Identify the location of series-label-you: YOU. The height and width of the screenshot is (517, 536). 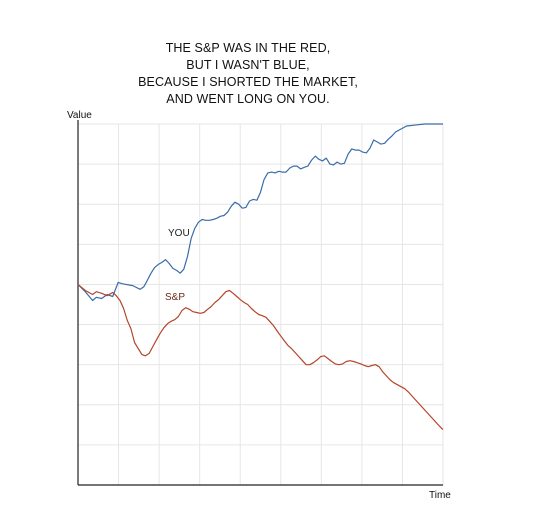
(179, 233).